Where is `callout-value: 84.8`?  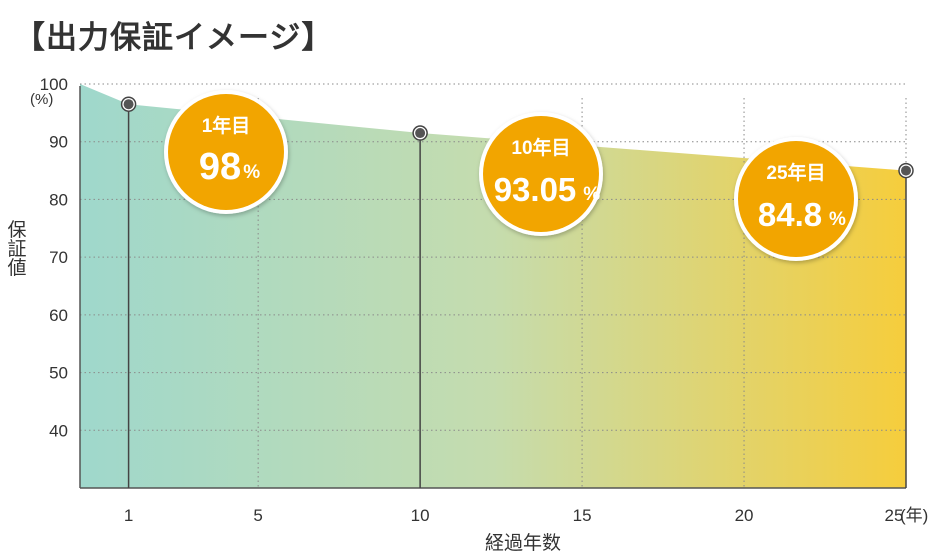
callout-value: 84.8 is located at coordinates (790, 214).